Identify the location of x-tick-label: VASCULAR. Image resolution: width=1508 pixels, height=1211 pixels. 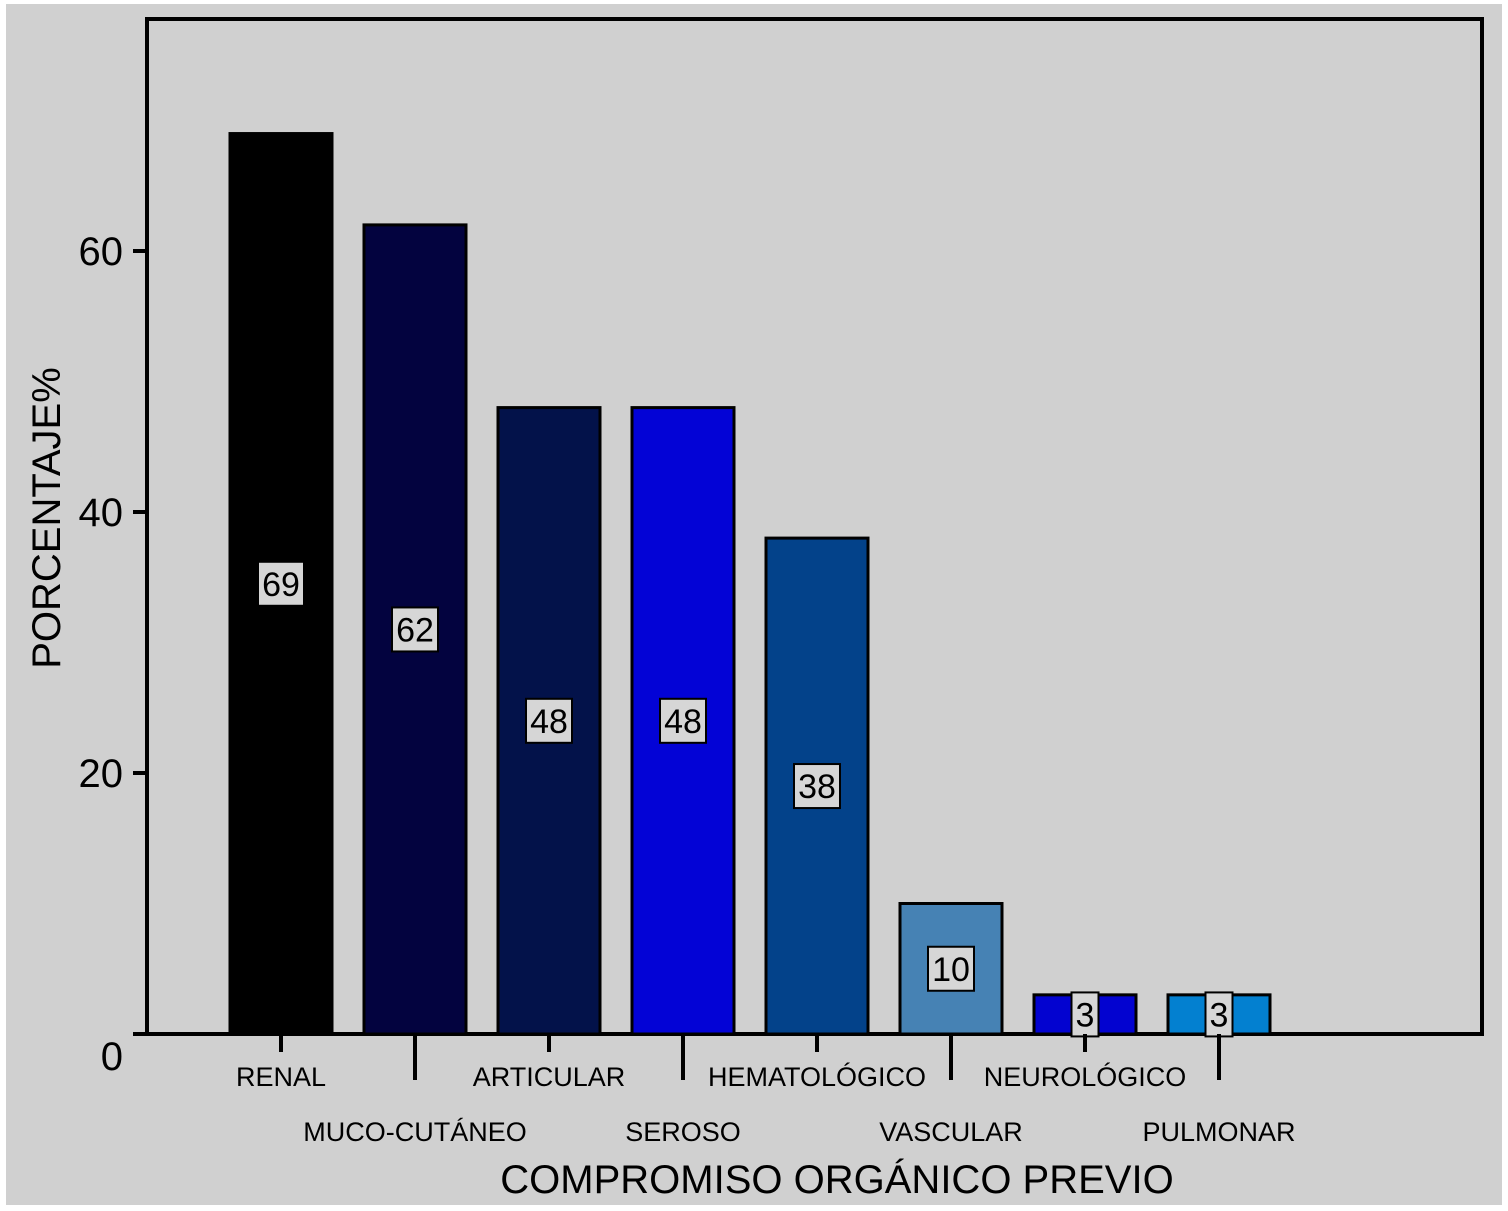
(951, 1132).